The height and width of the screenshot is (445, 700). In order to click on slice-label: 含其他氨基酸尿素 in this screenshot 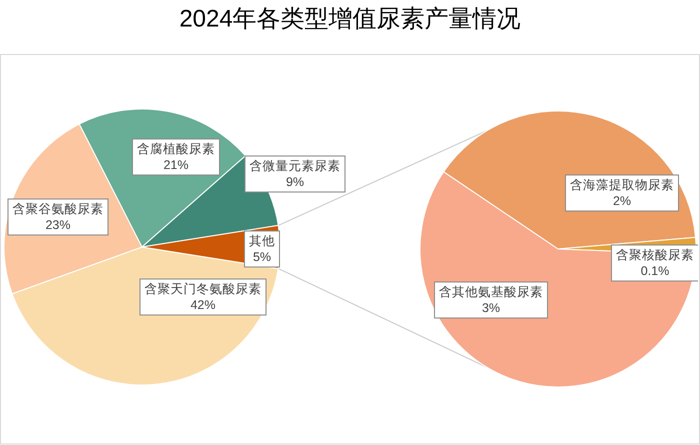, I will do `click(491, 292)`.